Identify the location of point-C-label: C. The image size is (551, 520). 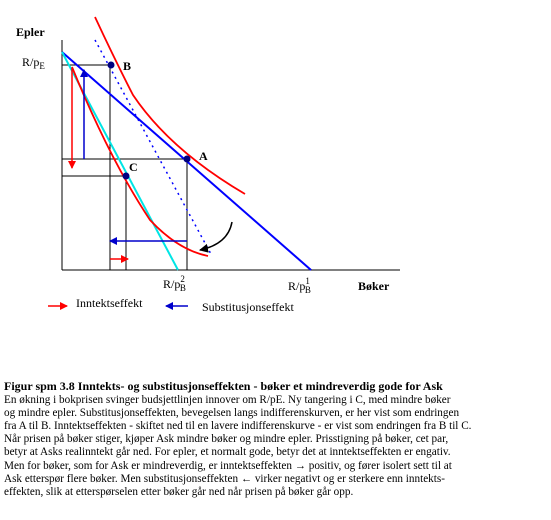
(133, 167).